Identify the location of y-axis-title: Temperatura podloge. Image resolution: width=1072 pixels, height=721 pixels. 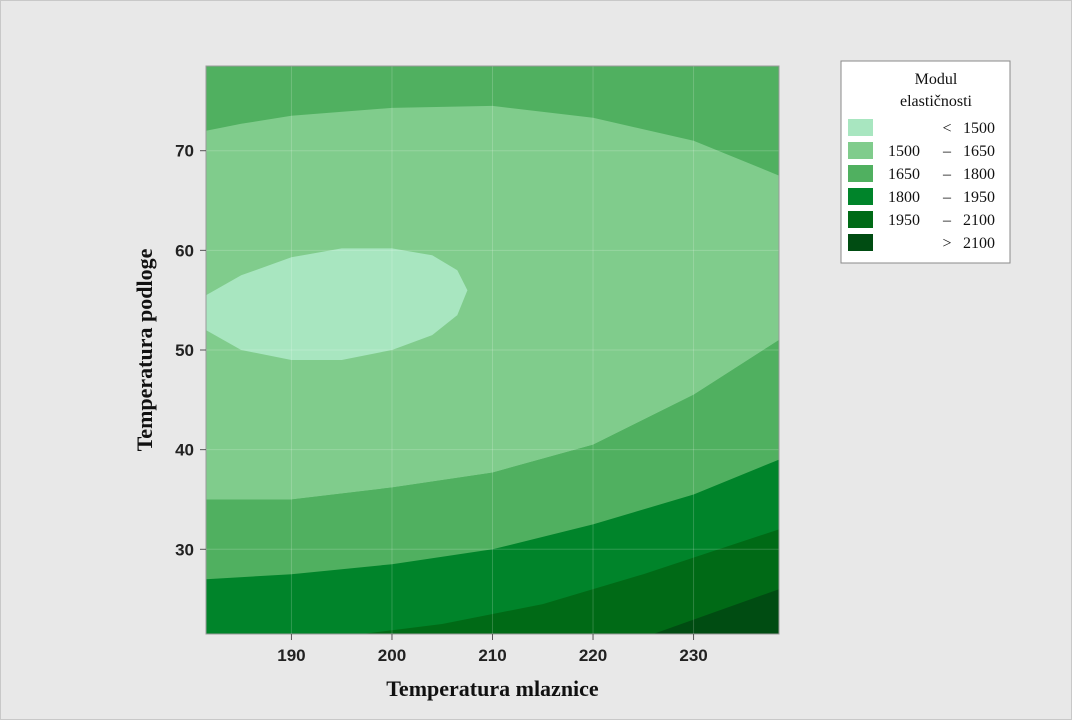
(144, 349).